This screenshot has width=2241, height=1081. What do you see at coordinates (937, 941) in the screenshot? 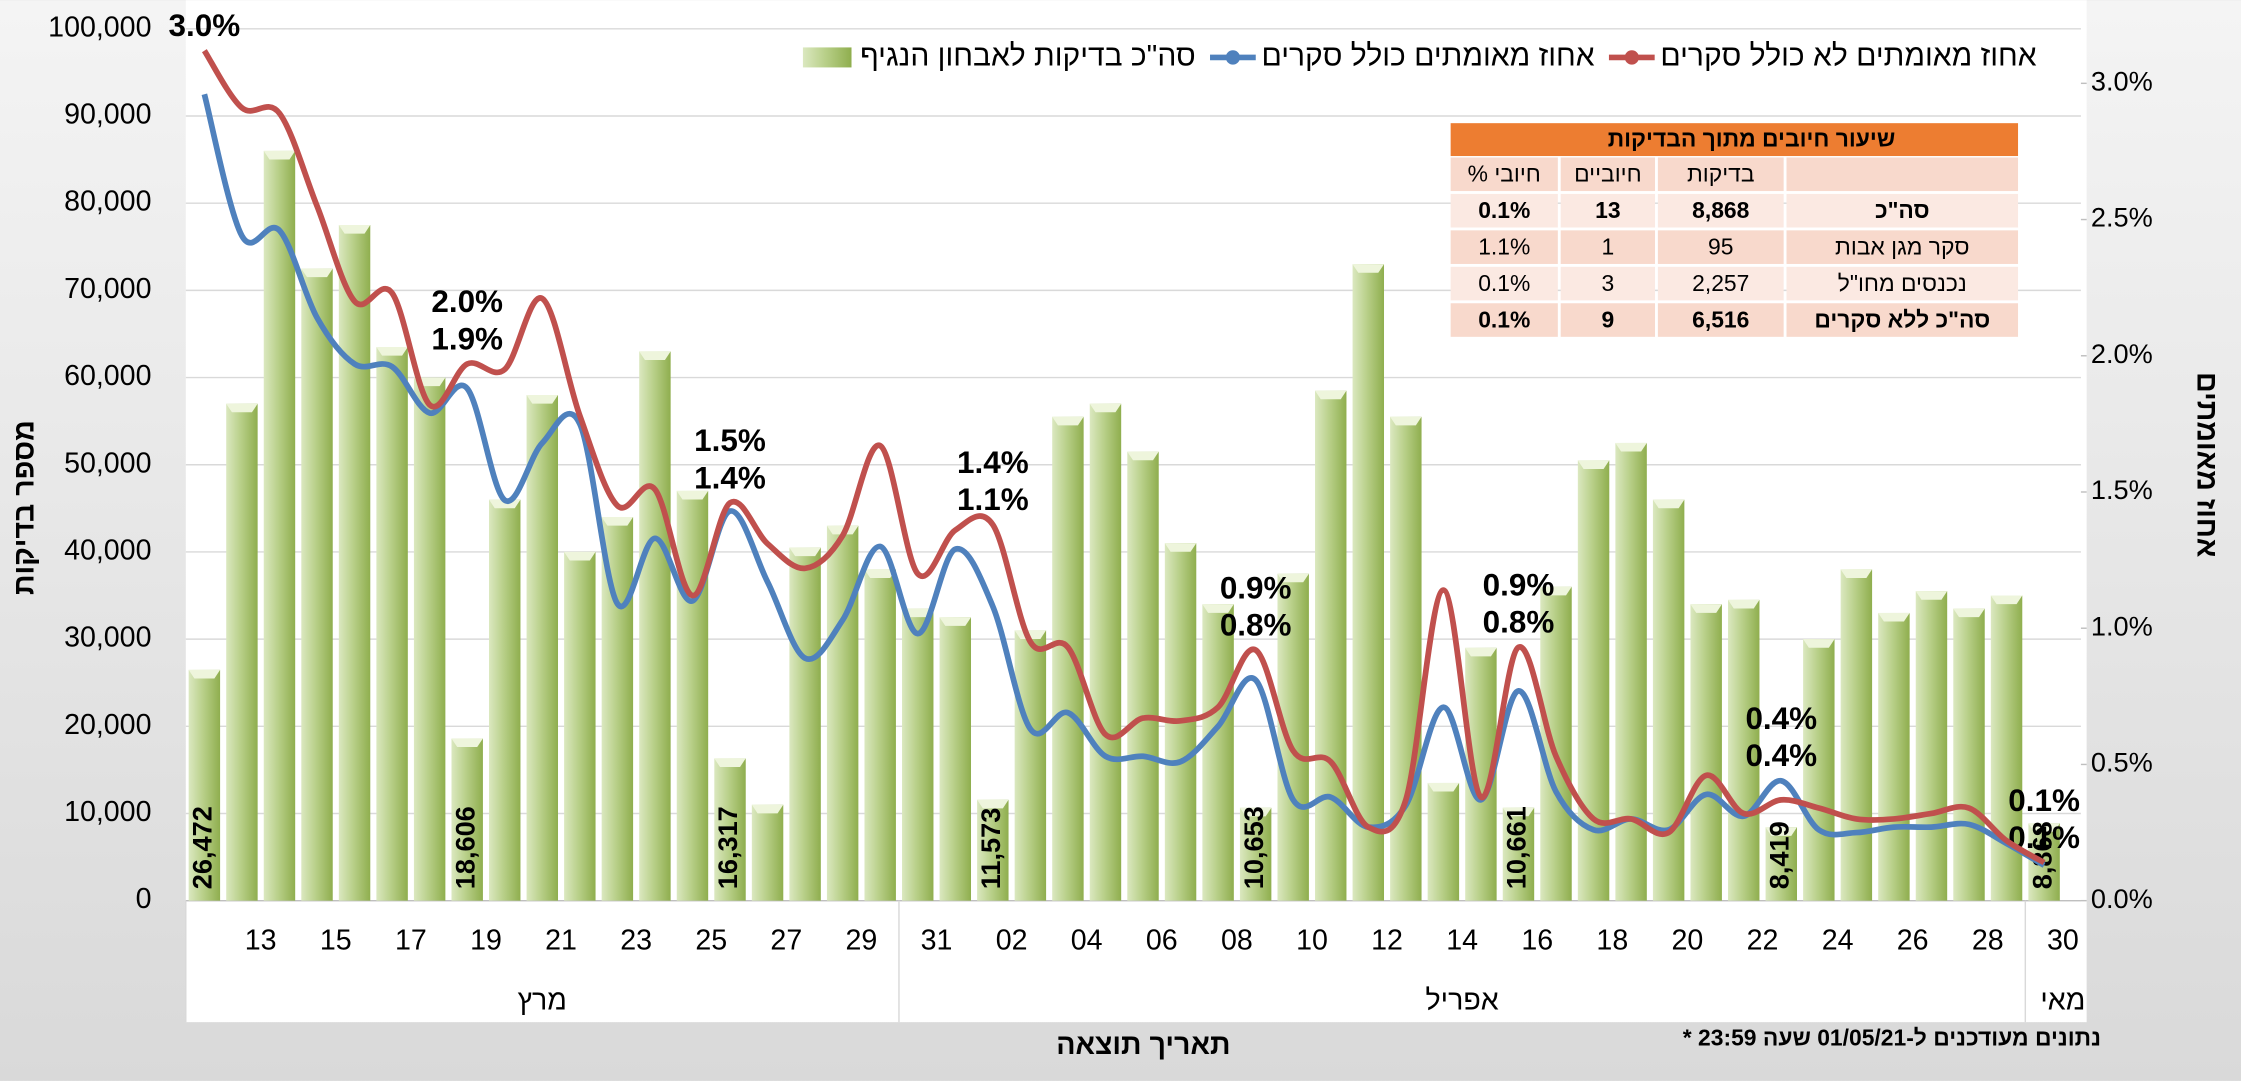
I see `x-tick-label: 31` at bounding box center [937, 941].